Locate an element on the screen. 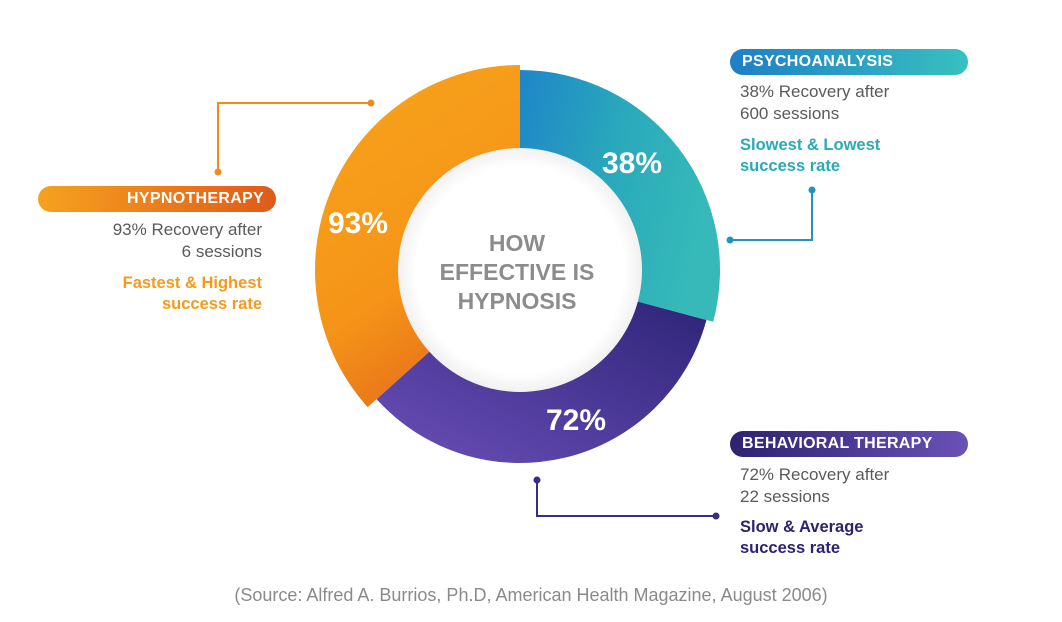  segment-psychoanalysis is located at coordinates (620, 196).